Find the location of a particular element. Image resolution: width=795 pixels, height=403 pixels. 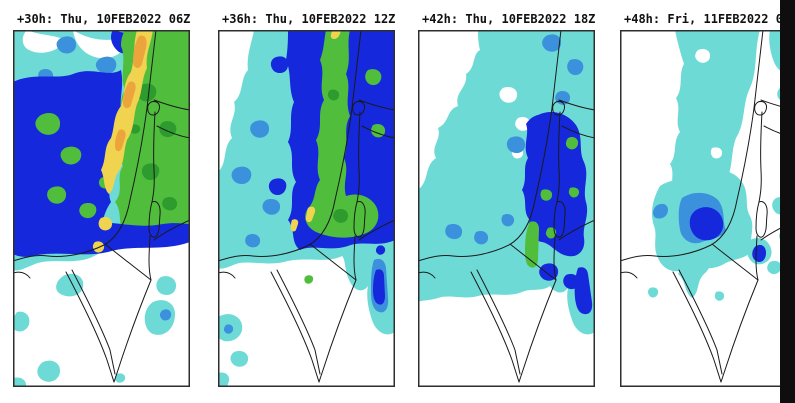

precip-very-intense is located at coordinates (338, 156).